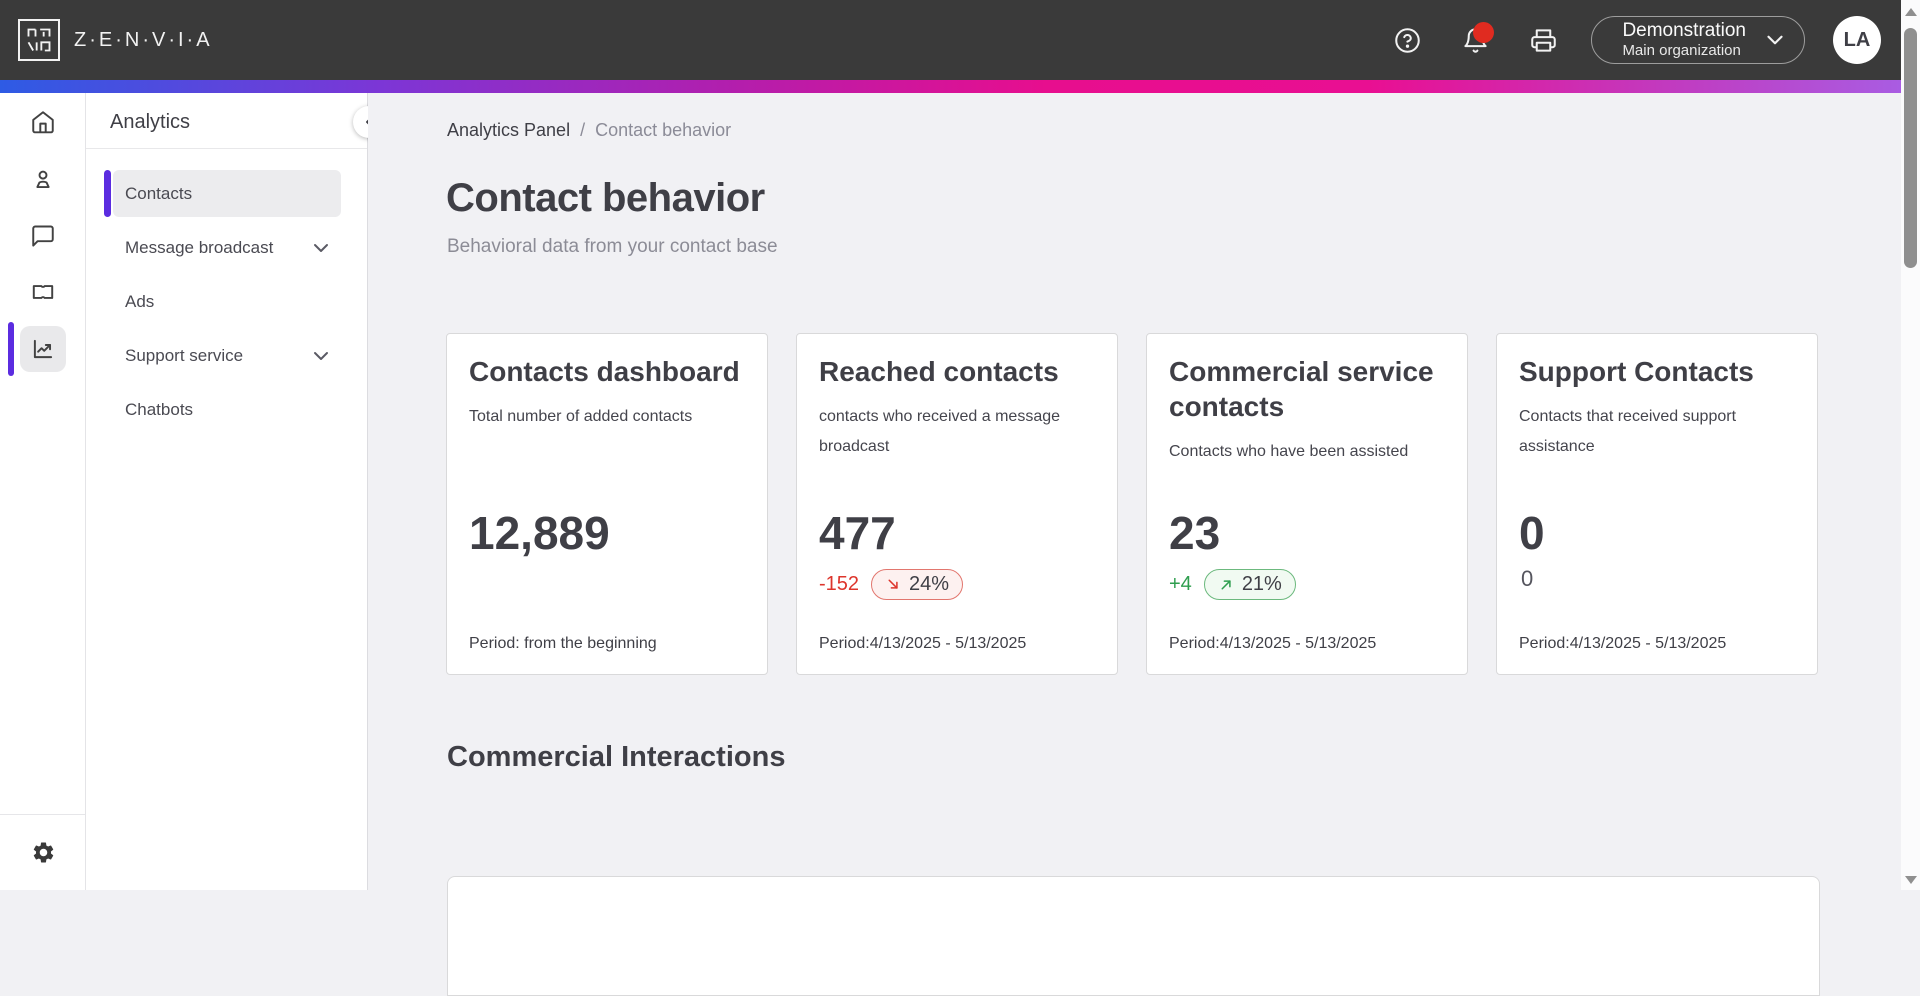 The width and height of the screenshot is (1920, 996). I want to click on menu-item-ads: Ads, so click(227, 301).